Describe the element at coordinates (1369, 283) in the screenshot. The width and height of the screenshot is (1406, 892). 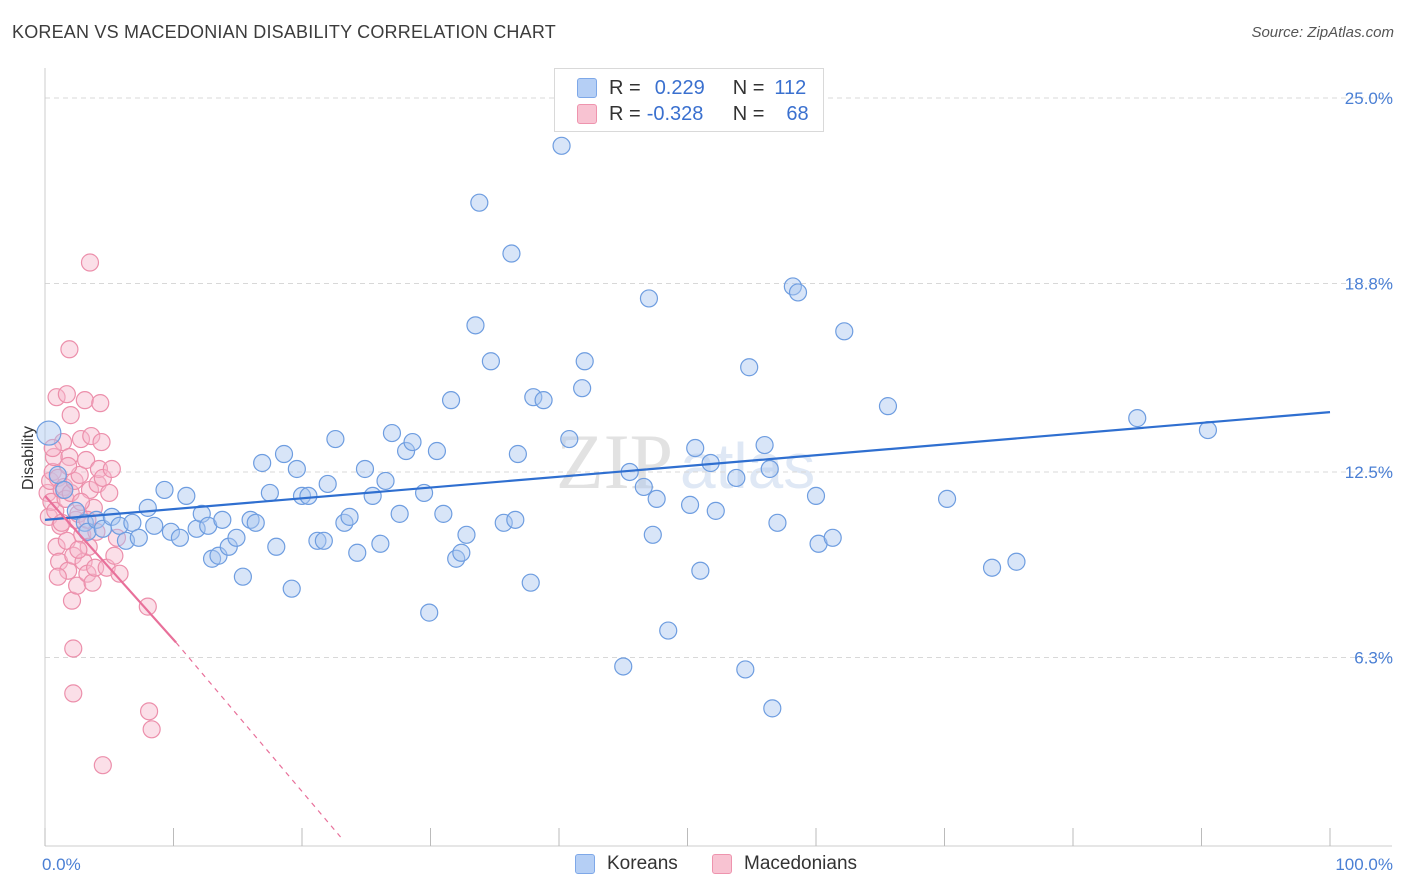
I see `y-tick-label: 18.8%` at that location.